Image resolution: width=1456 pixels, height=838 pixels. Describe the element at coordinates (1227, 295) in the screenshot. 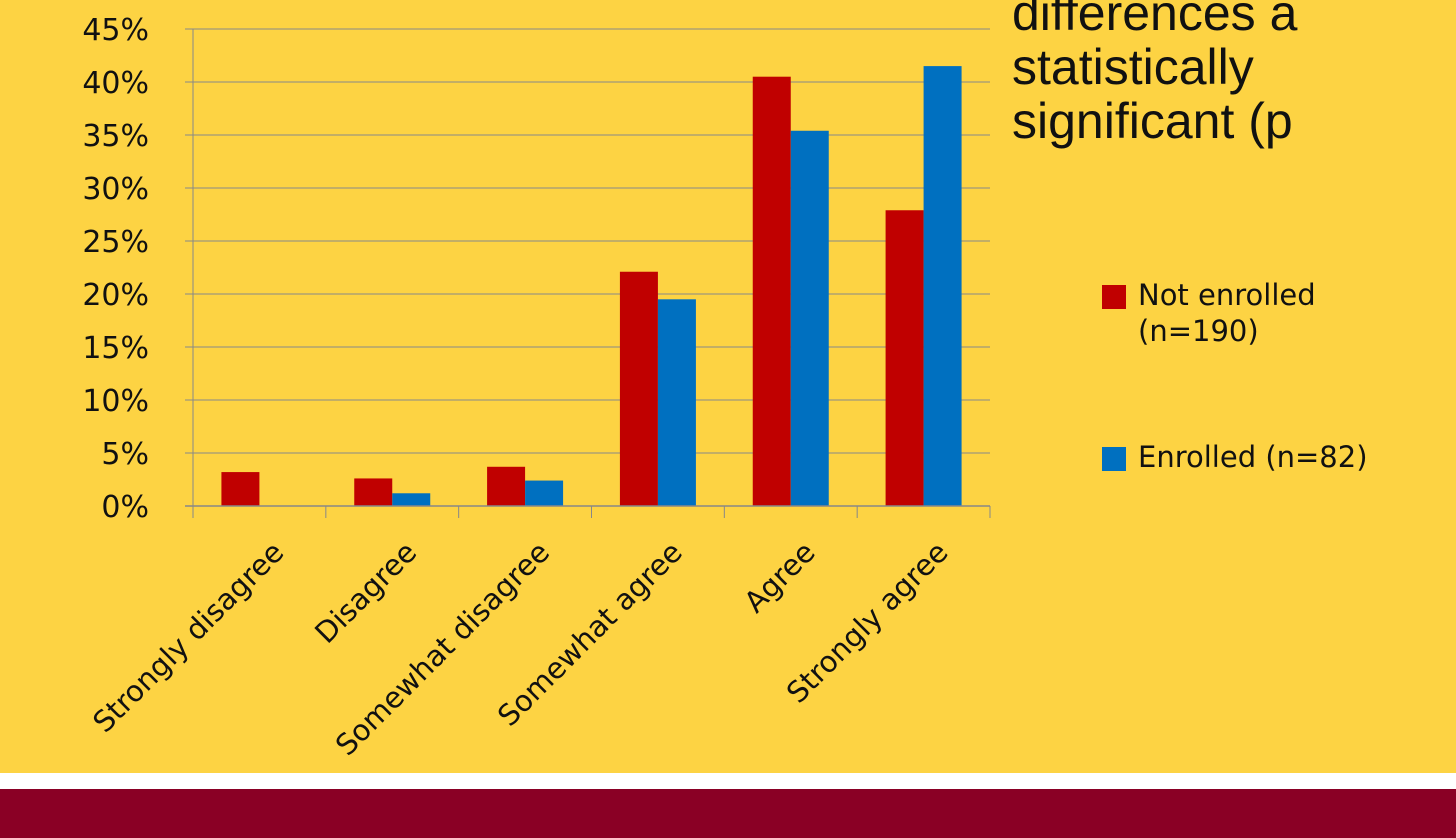

I see `legend-label-not-enrolled-line1: Not enrolled` at that location.